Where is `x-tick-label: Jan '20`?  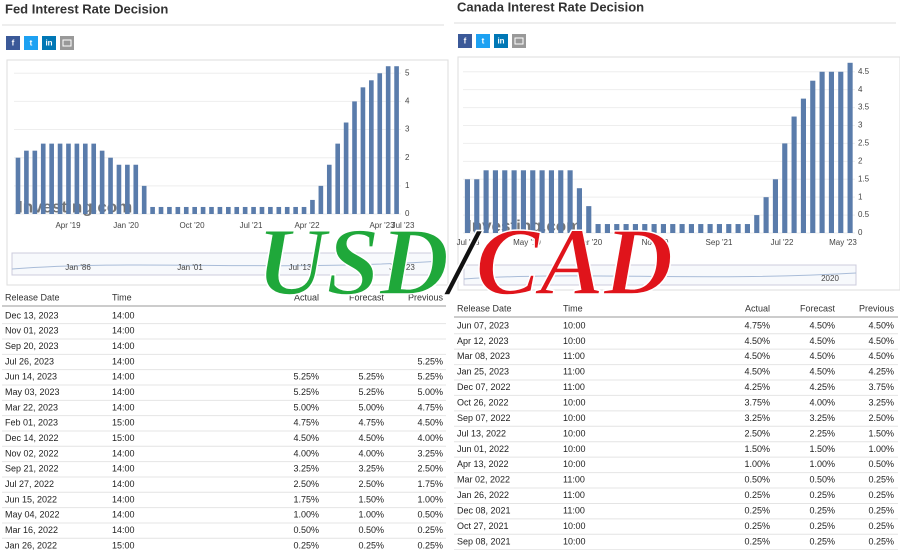 x-tick-label: Jan '20 is located at coordinates (126, 225).